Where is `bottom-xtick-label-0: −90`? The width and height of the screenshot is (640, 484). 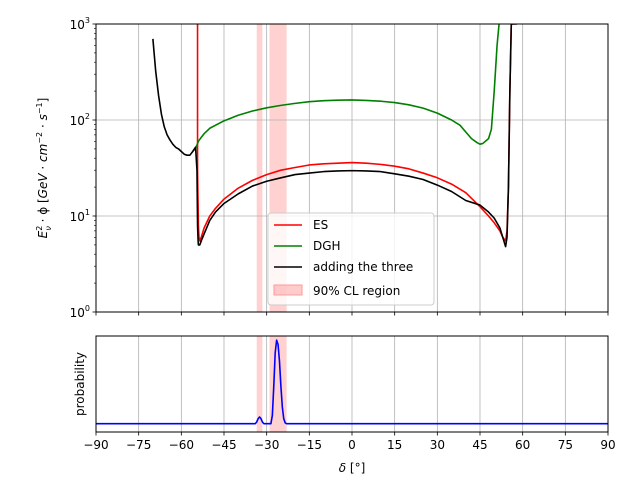
bottom-xtick-label-0: −90 is located at coordinates (95, 445).